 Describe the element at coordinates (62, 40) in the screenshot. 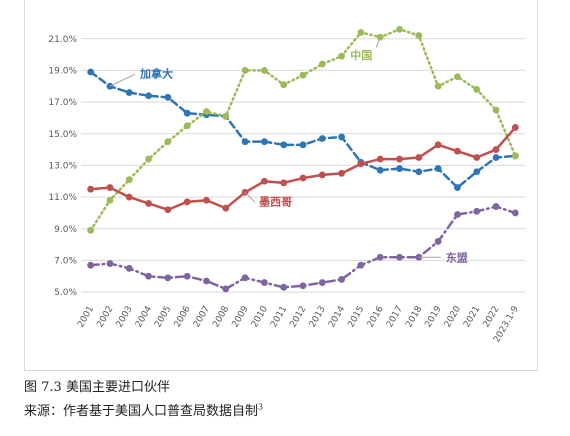

I see `y-tick-label: 21.0%` at that location.